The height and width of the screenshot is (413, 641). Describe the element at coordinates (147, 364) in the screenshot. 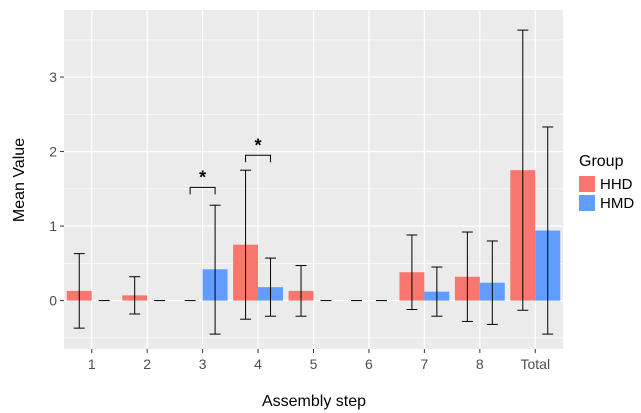

I see `x-tick-label: 2` at that location.